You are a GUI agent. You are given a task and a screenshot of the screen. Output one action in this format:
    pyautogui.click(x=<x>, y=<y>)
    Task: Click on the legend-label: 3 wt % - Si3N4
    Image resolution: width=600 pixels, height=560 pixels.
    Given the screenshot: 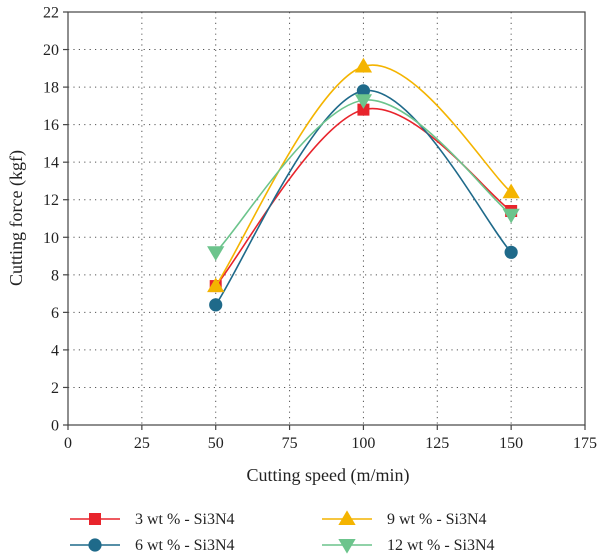 What is the action you would take?
    pyautogui.click(x=185, y=519)
    